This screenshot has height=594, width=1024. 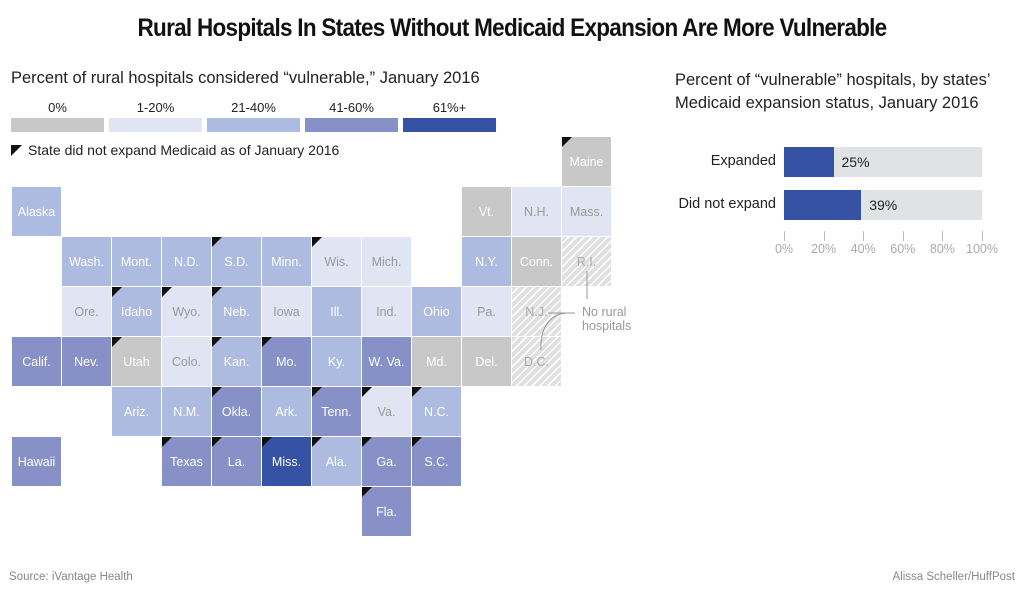 I want to click on state-tile: Utah, so click(x=136, y=361).